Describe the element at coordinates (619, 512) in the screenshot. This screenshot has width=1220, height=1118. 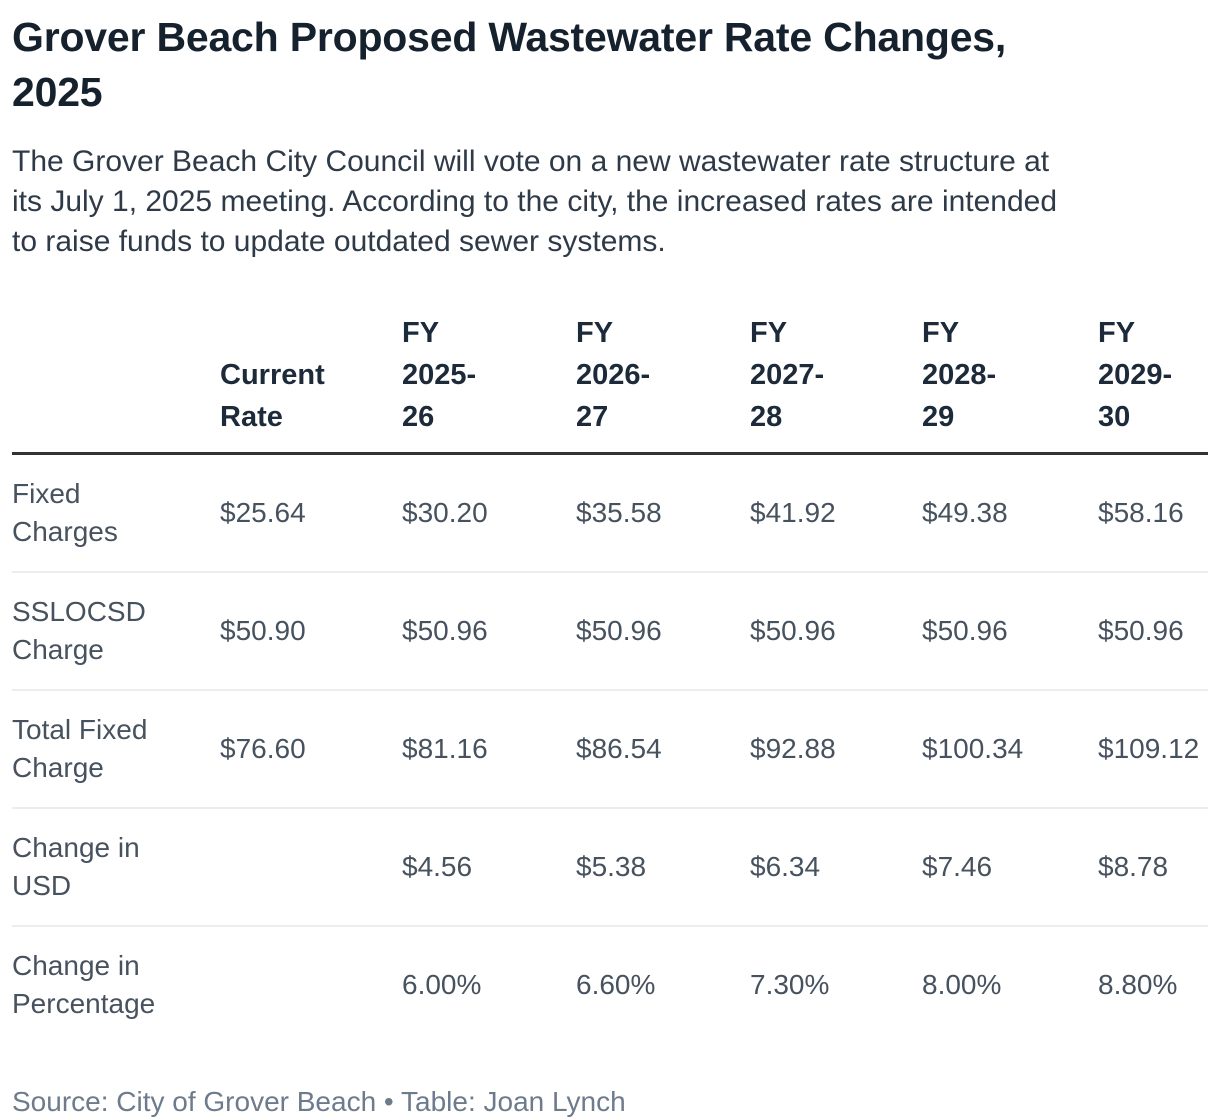
I see `table-cell: $35.58` at that location.